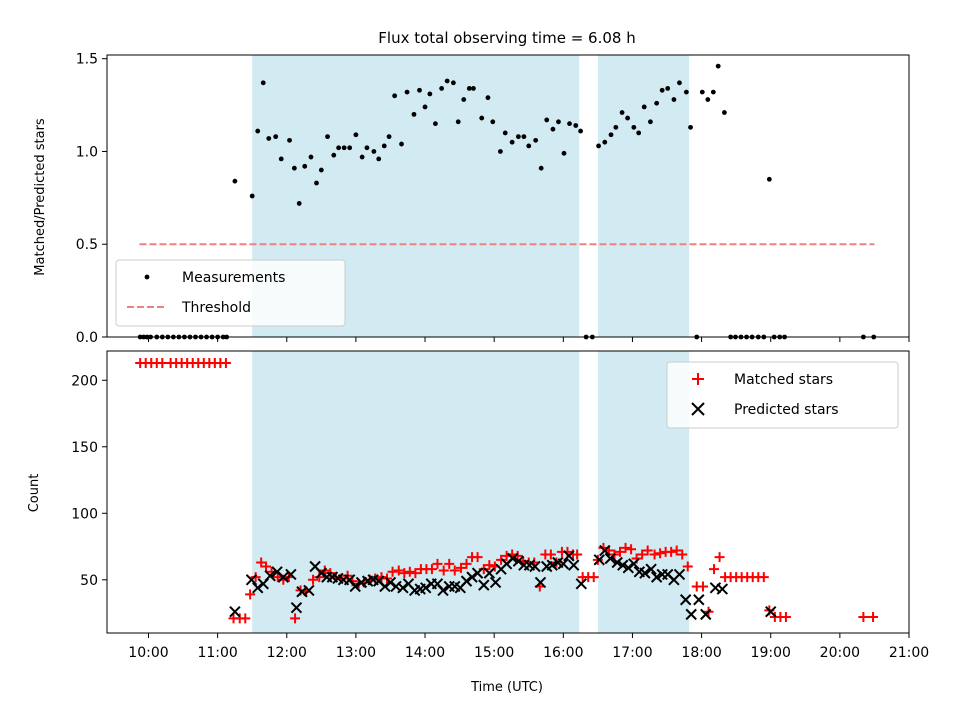  What do you see at coordinates (84, 381) in the screenshot?
I see `y-tick-label: 200` at bounding box center [84, 381].